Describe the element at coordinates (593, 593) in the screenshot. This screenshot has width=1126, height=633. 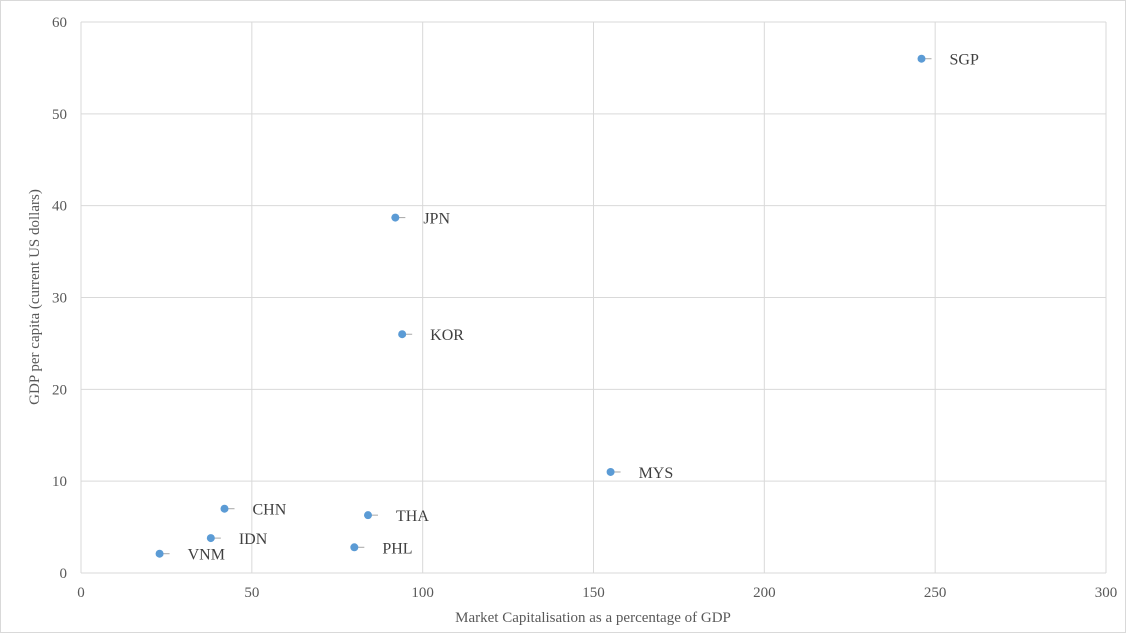
I see `x-tick-label: 150` at that location.